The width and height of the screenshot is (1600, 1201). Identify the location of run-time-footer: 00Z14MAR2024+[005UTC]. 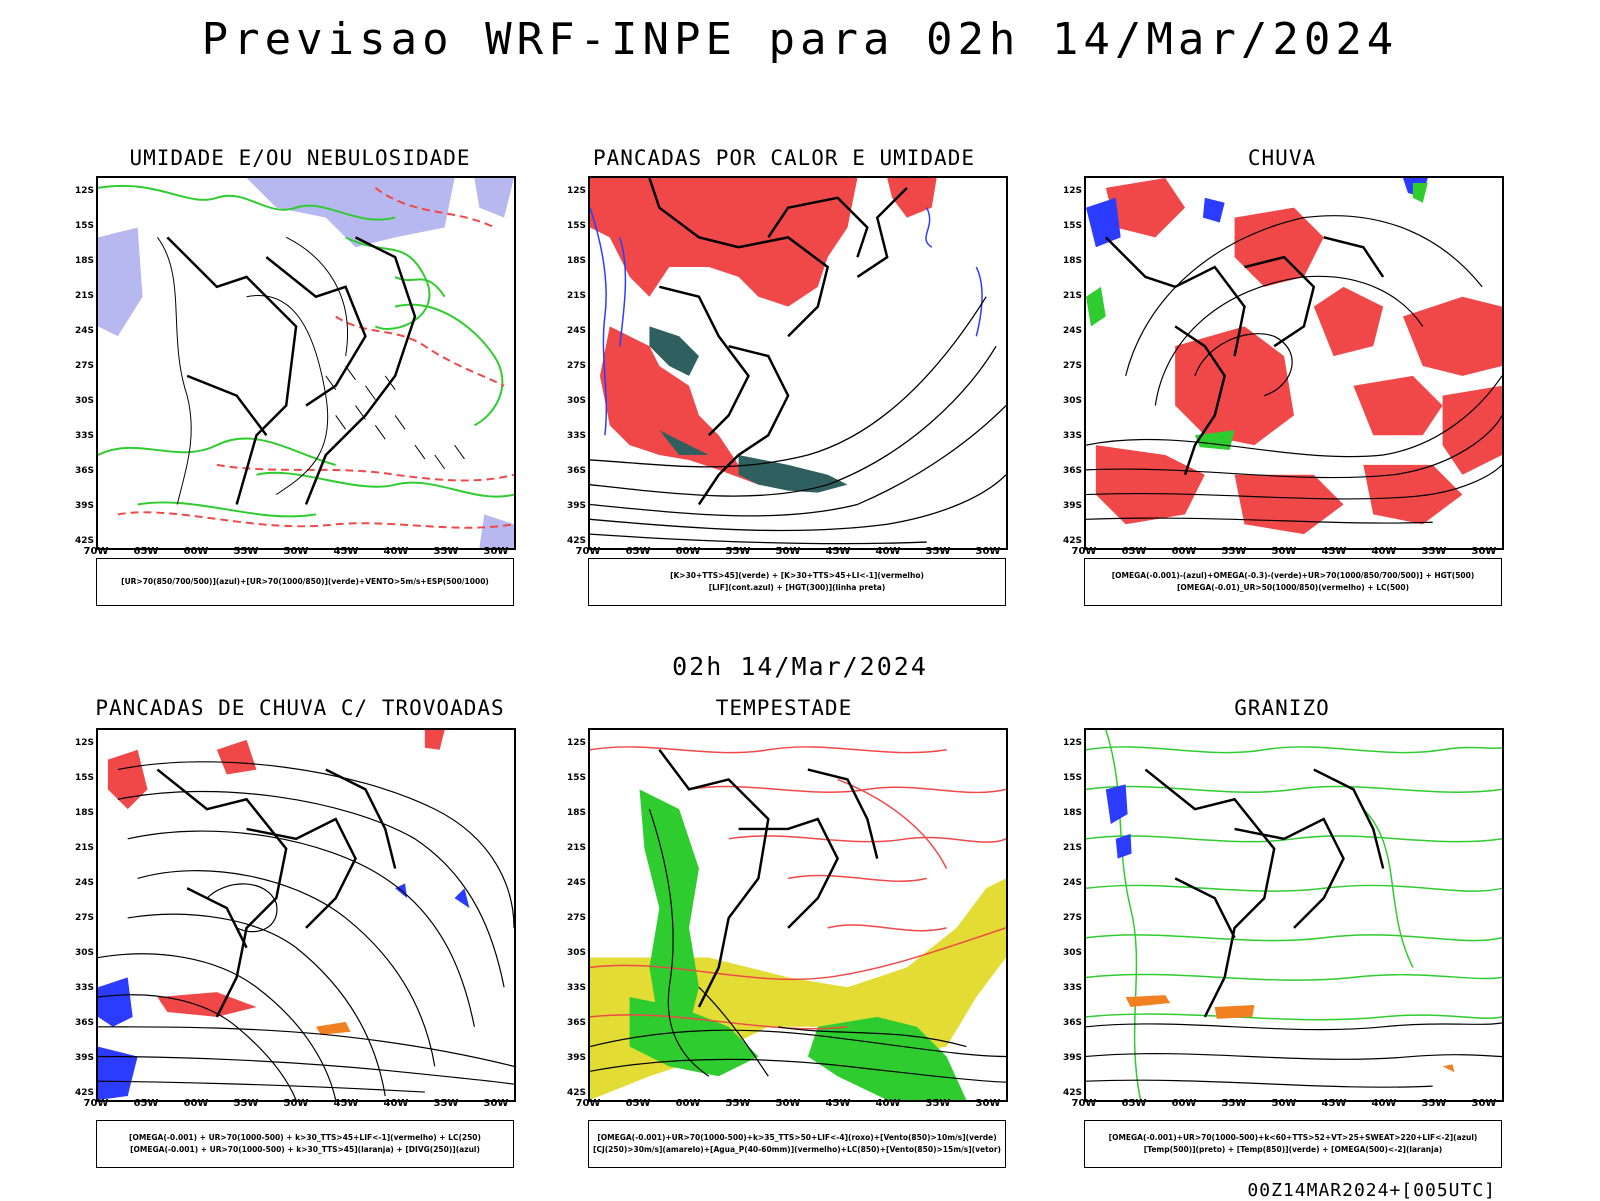
(1371, 1190).